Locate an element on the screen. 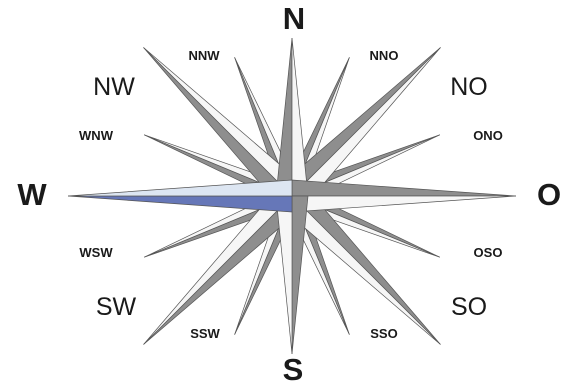 This screenshot has width=569, height=385. label-wnw: WNW is located at coordinates (96, 135).